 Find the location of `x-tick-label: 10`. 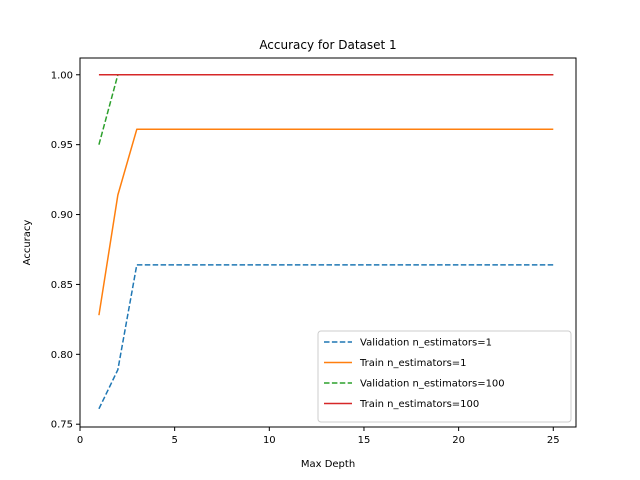

x-tick-label: 10 is located at coordinates (269, 440).